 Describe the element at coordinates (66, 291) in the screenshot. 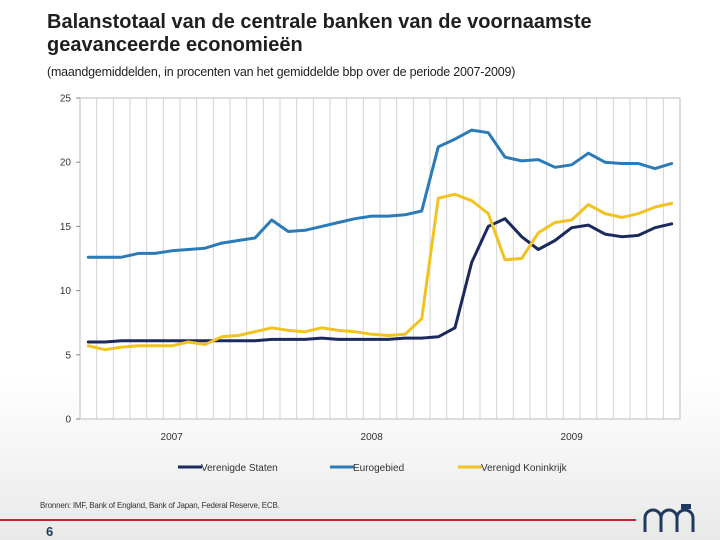

I see `y-tick-label: 10` at that location.